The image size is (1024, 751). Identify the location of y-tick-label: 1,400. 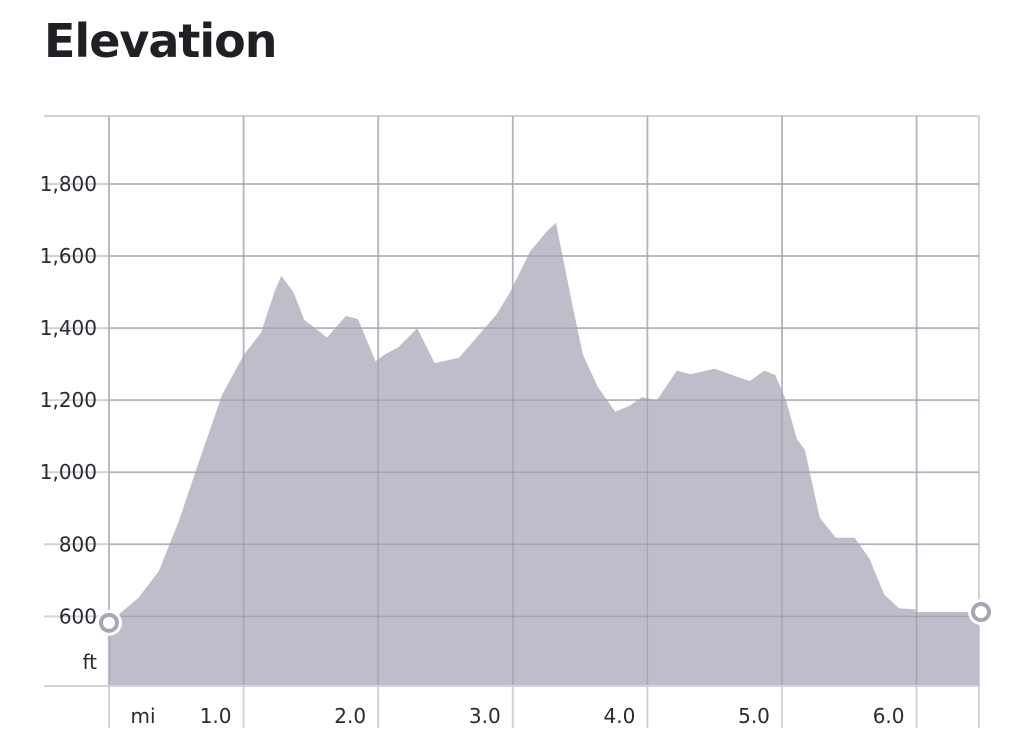
(68, 328).